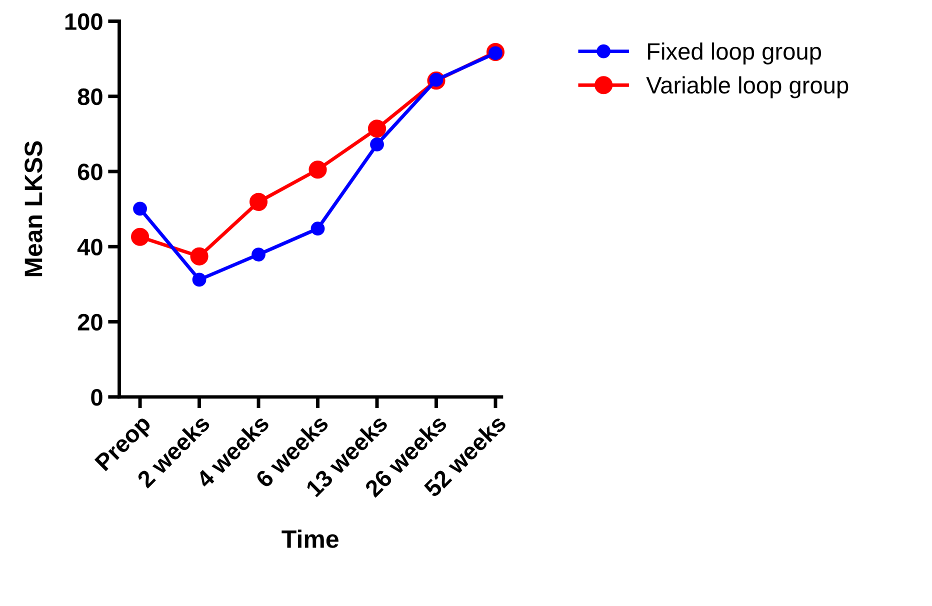  I want to click on y-tick-label: 100, so click(83, 21).